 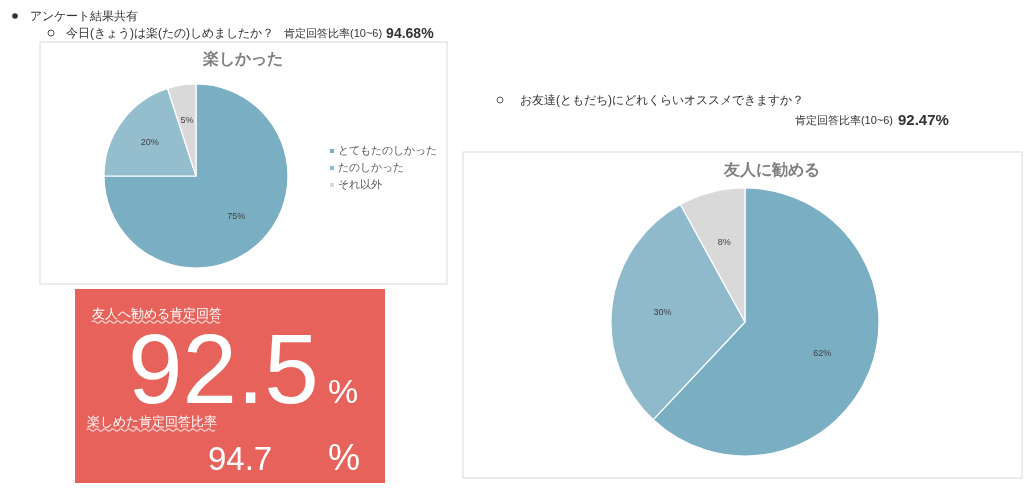 I want to click on text: お友達(ともだち)にどれくらいオススメできますか？, so click(x=662, y=100).